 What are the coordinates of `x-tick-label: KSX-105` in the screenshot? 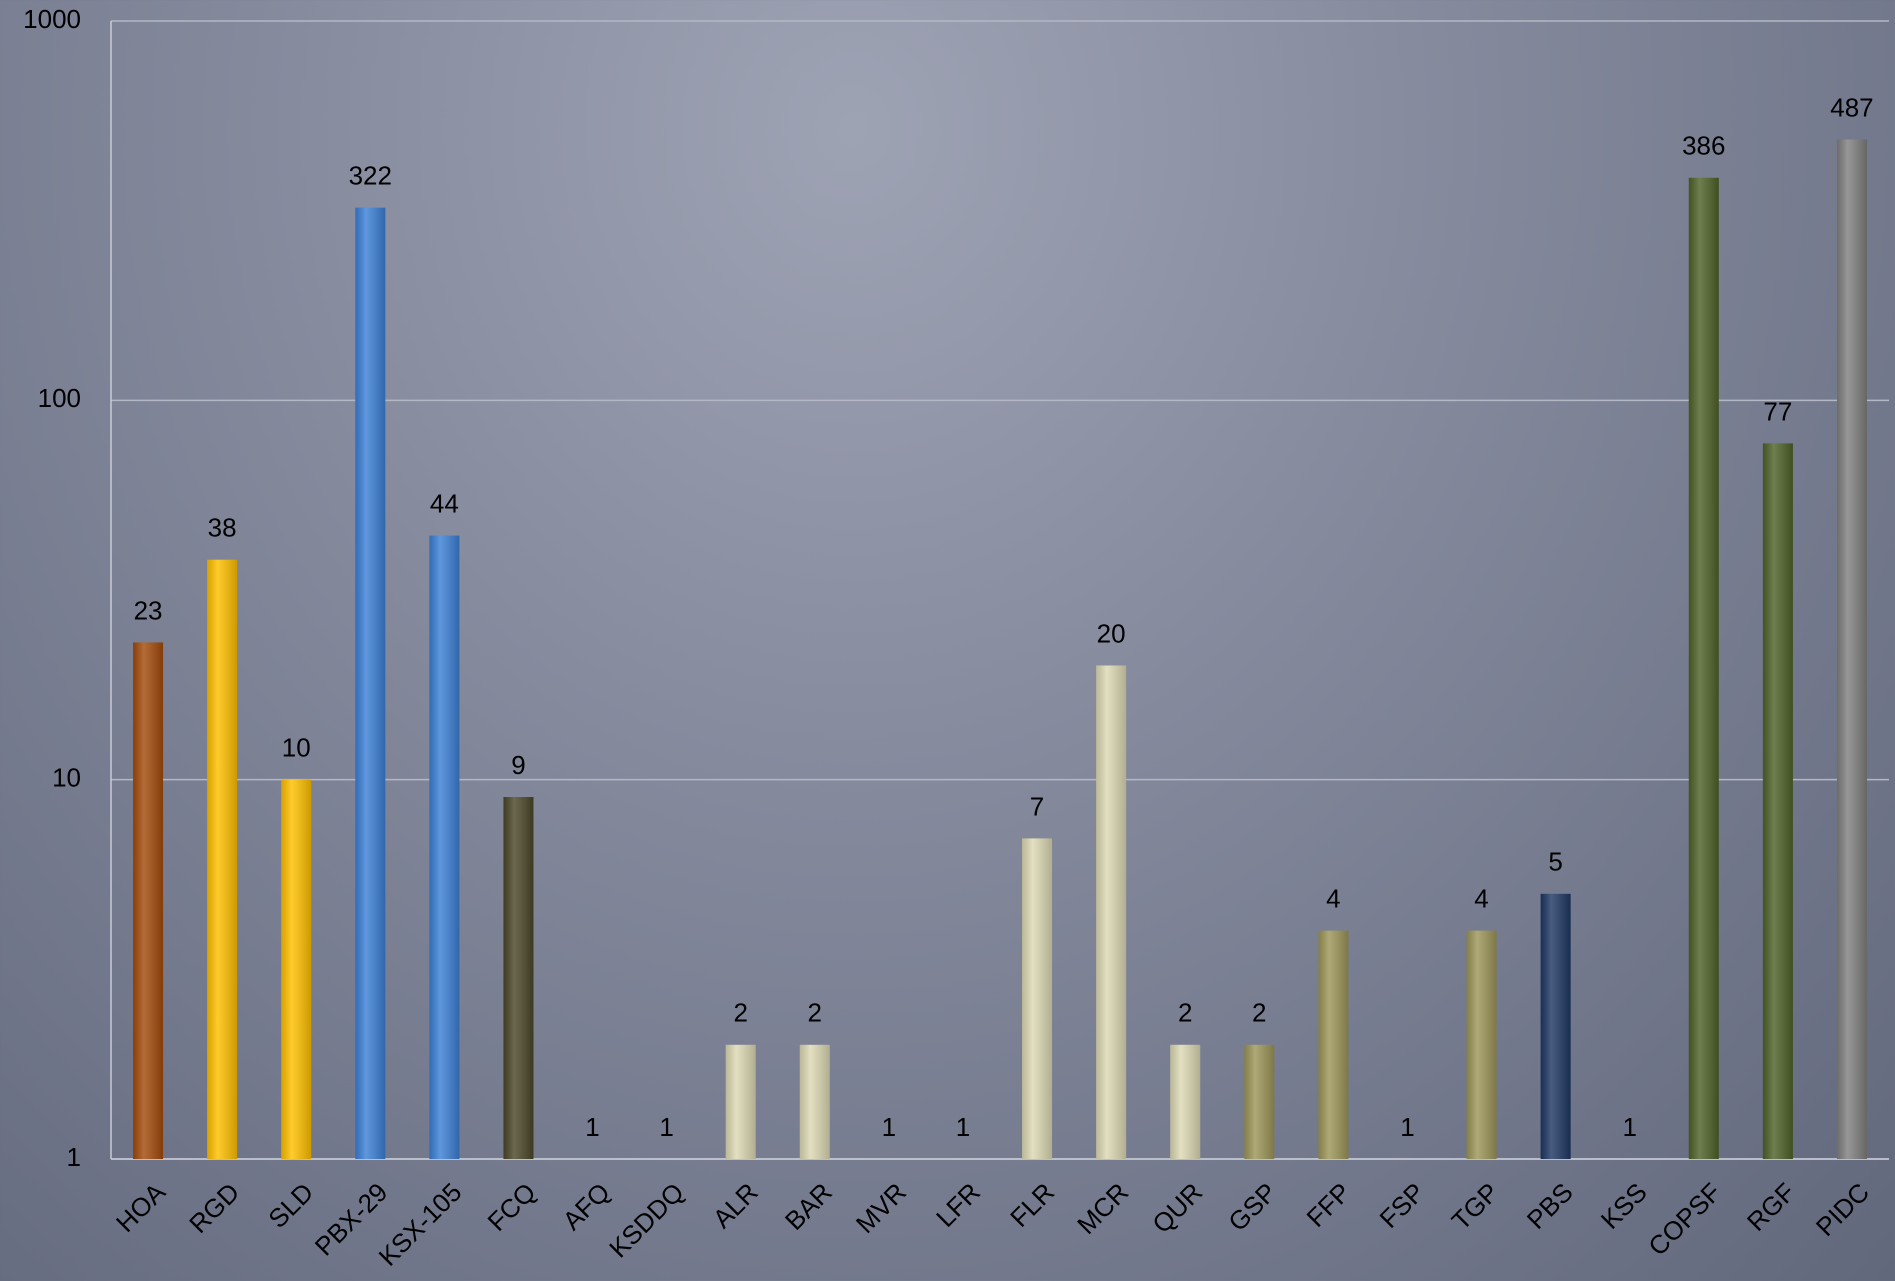 It's located at (420, 1224).